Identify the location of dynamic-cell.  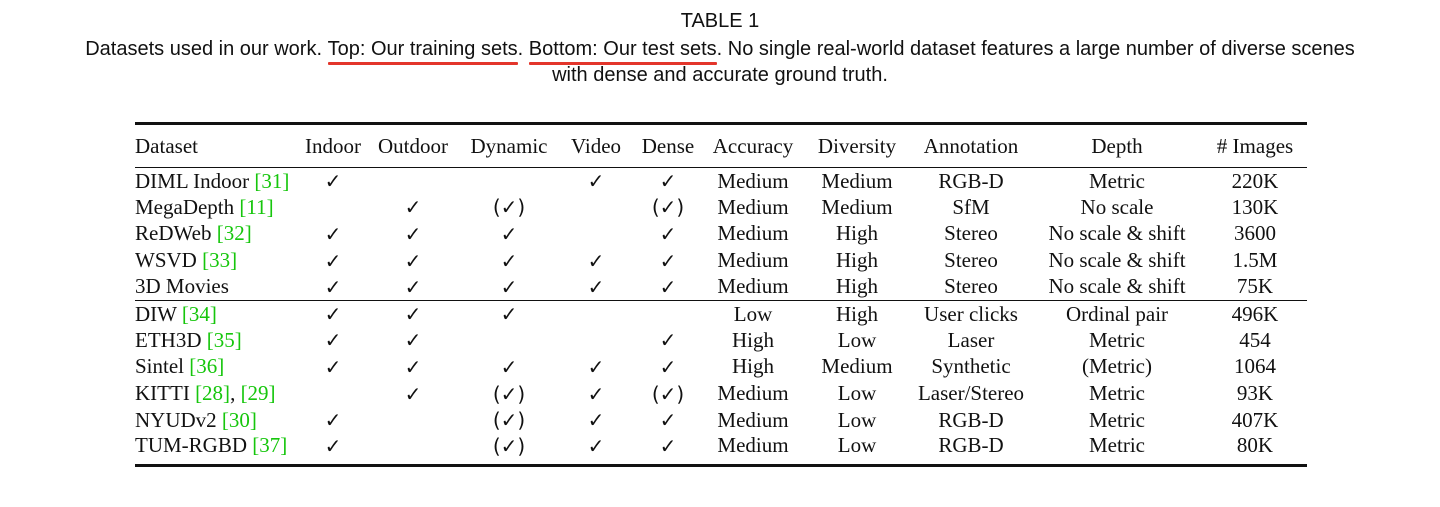
(509, 340).